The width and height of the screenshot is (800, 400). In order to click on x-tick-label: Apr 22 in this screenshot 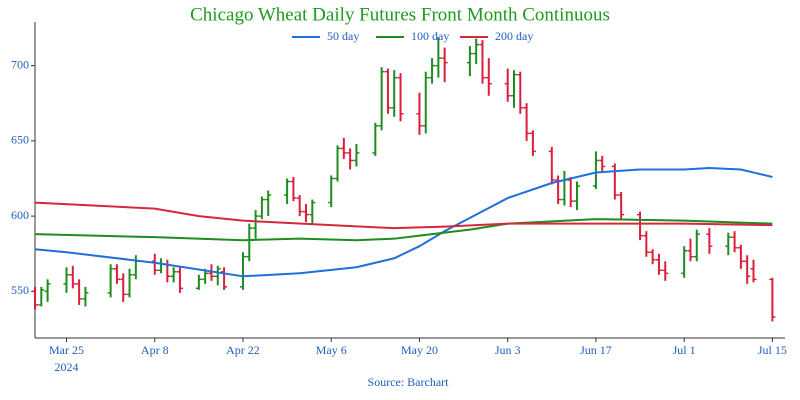, I will do `click(243, 350)`.